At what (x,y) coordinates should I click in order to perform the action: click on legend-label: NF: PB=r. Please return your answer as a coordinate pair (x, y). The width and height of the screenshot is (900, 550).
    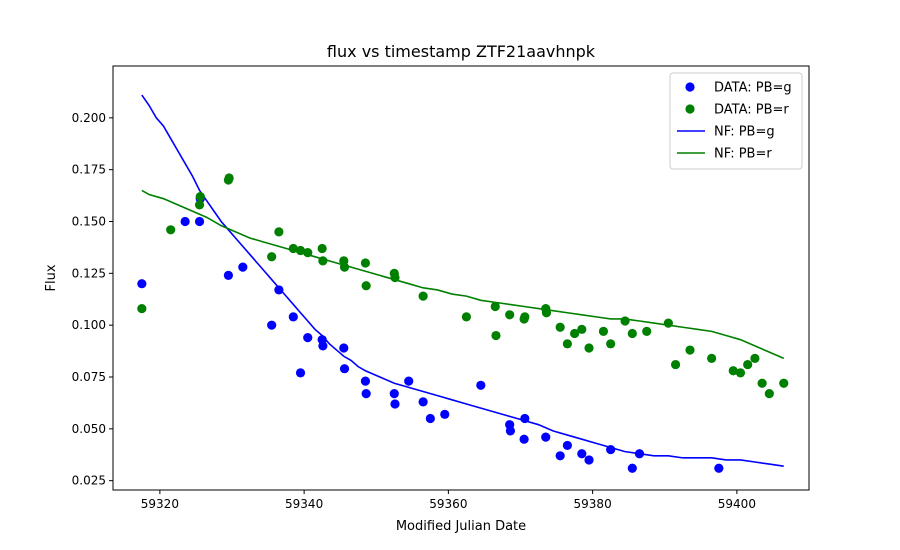
    Looking at the image, I should click on (743, 154).